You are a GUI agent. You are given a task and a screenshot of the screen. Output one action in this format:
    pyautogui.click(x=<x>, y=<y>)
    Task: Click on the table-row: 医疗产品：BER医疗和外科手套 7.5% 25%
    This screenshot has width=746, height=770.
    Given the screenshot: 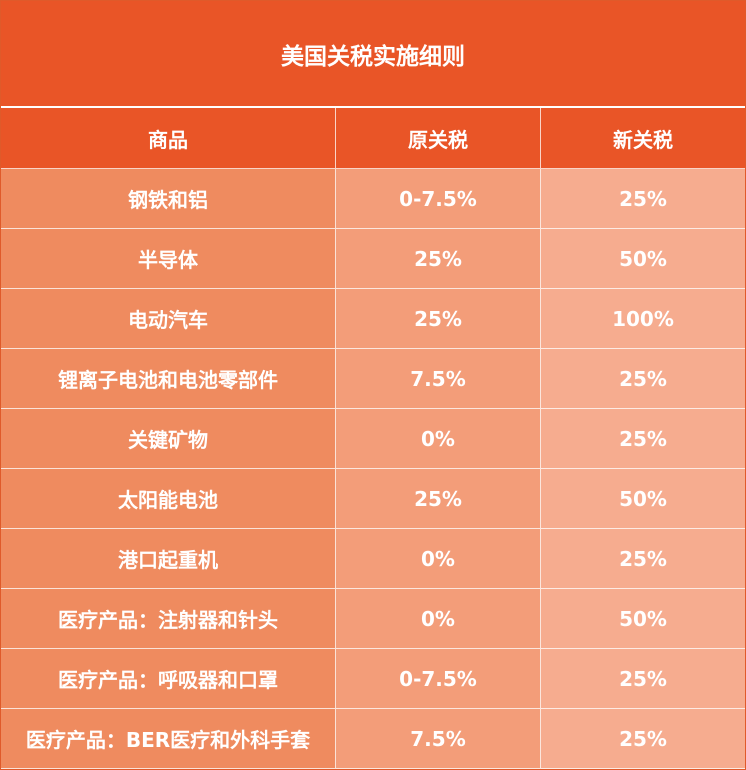 What is the action you would take?
    pyautogui.click(x=373, y=739)
    